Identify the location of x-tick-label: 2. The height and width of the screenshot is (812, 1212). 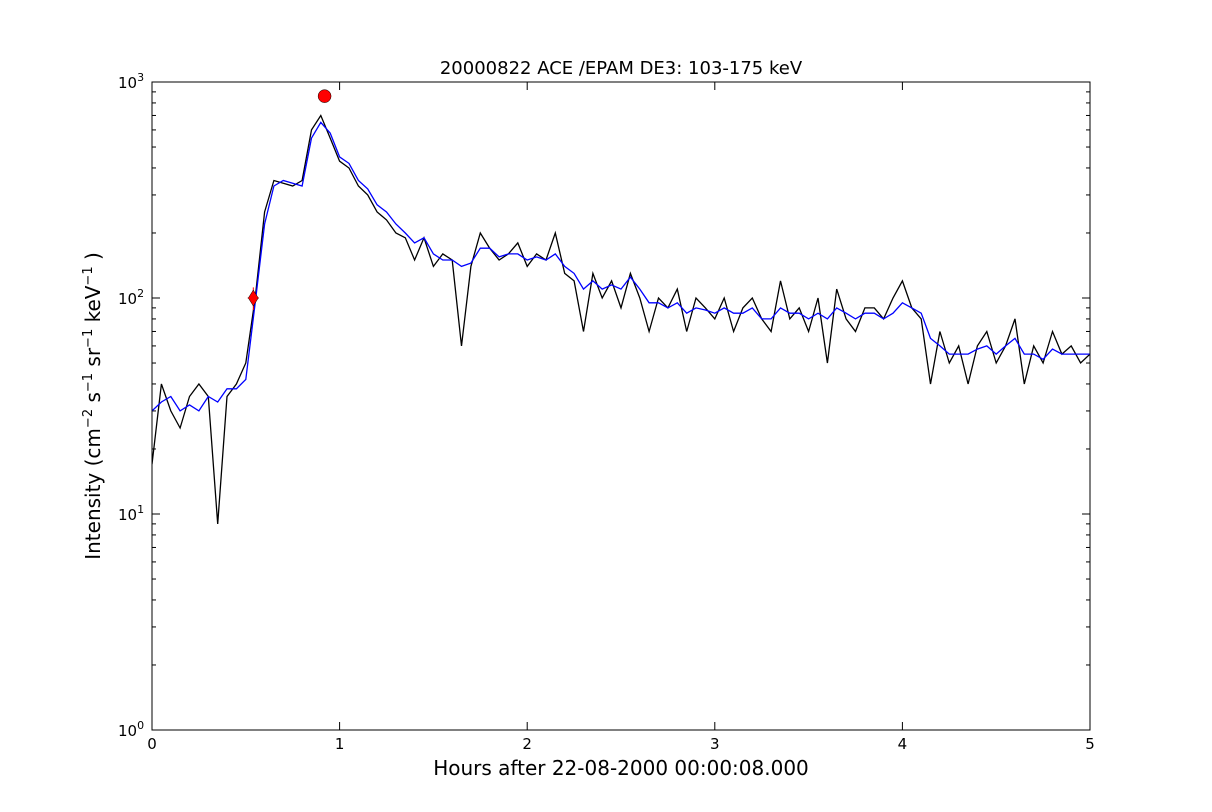
(527, 744).